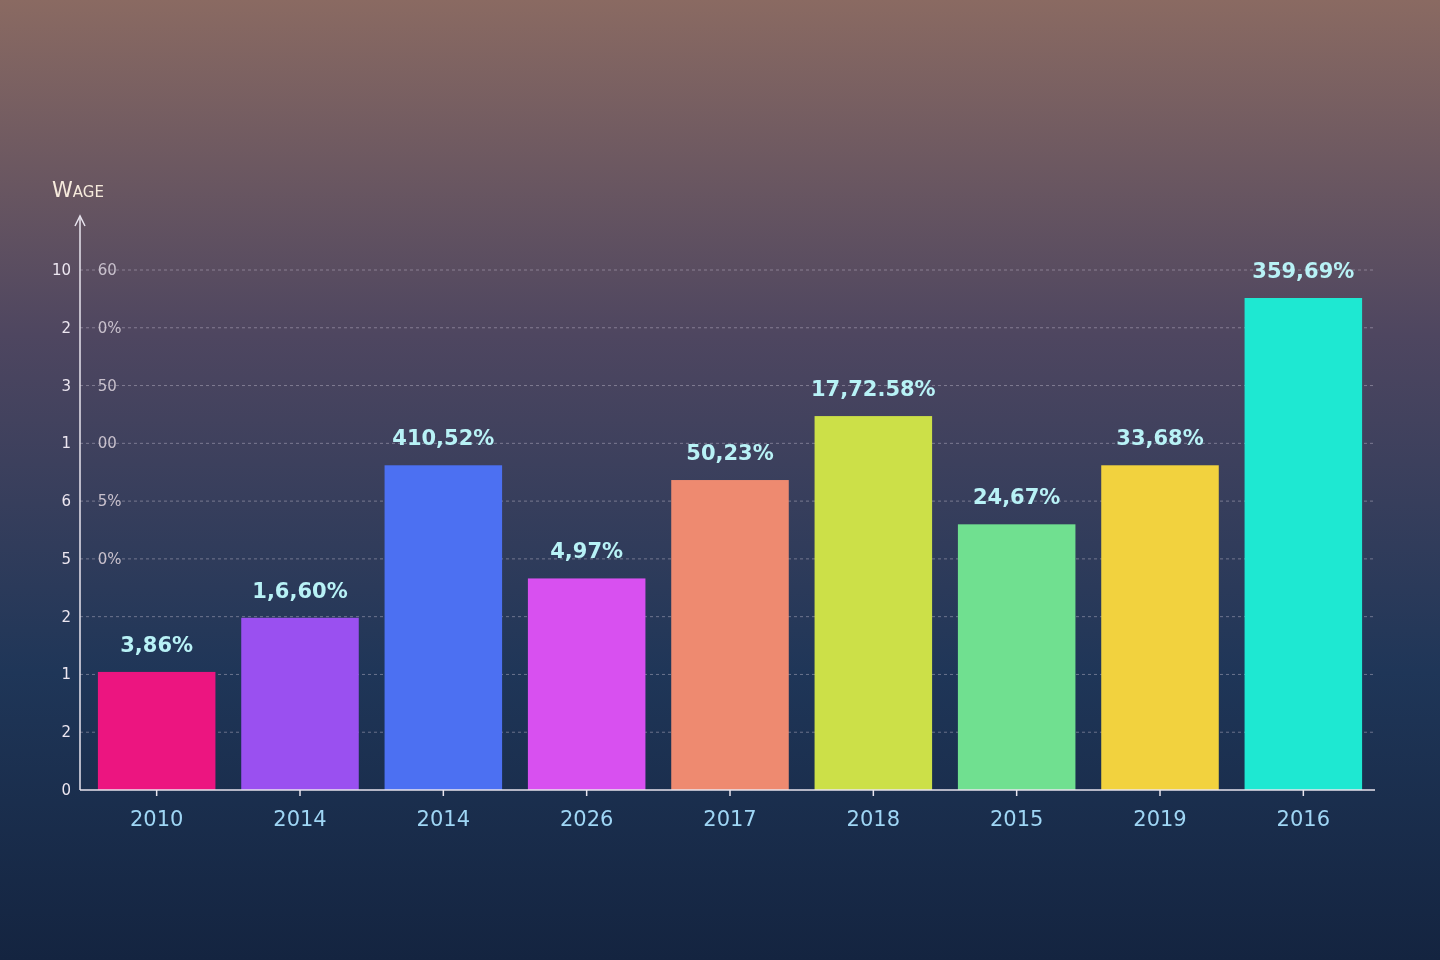 The width and height of the screenshot is (1440, 960). What do you see at coordinates (300, 590) in the screenshot?
I see `annotation: 1,6,60%` at bounding box center [300, 590].